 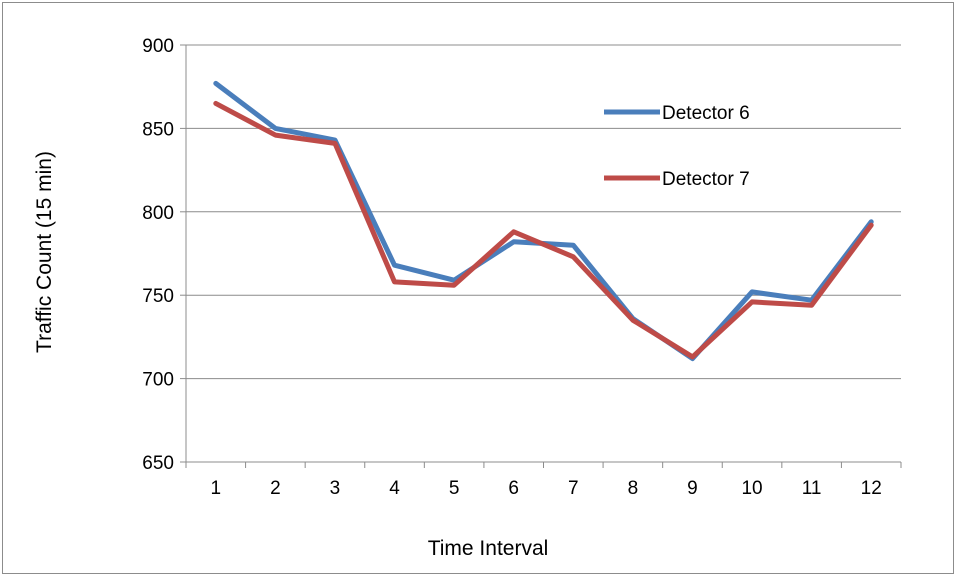 I want to click on x-tick-label: 4, so click(x=394, y=488).